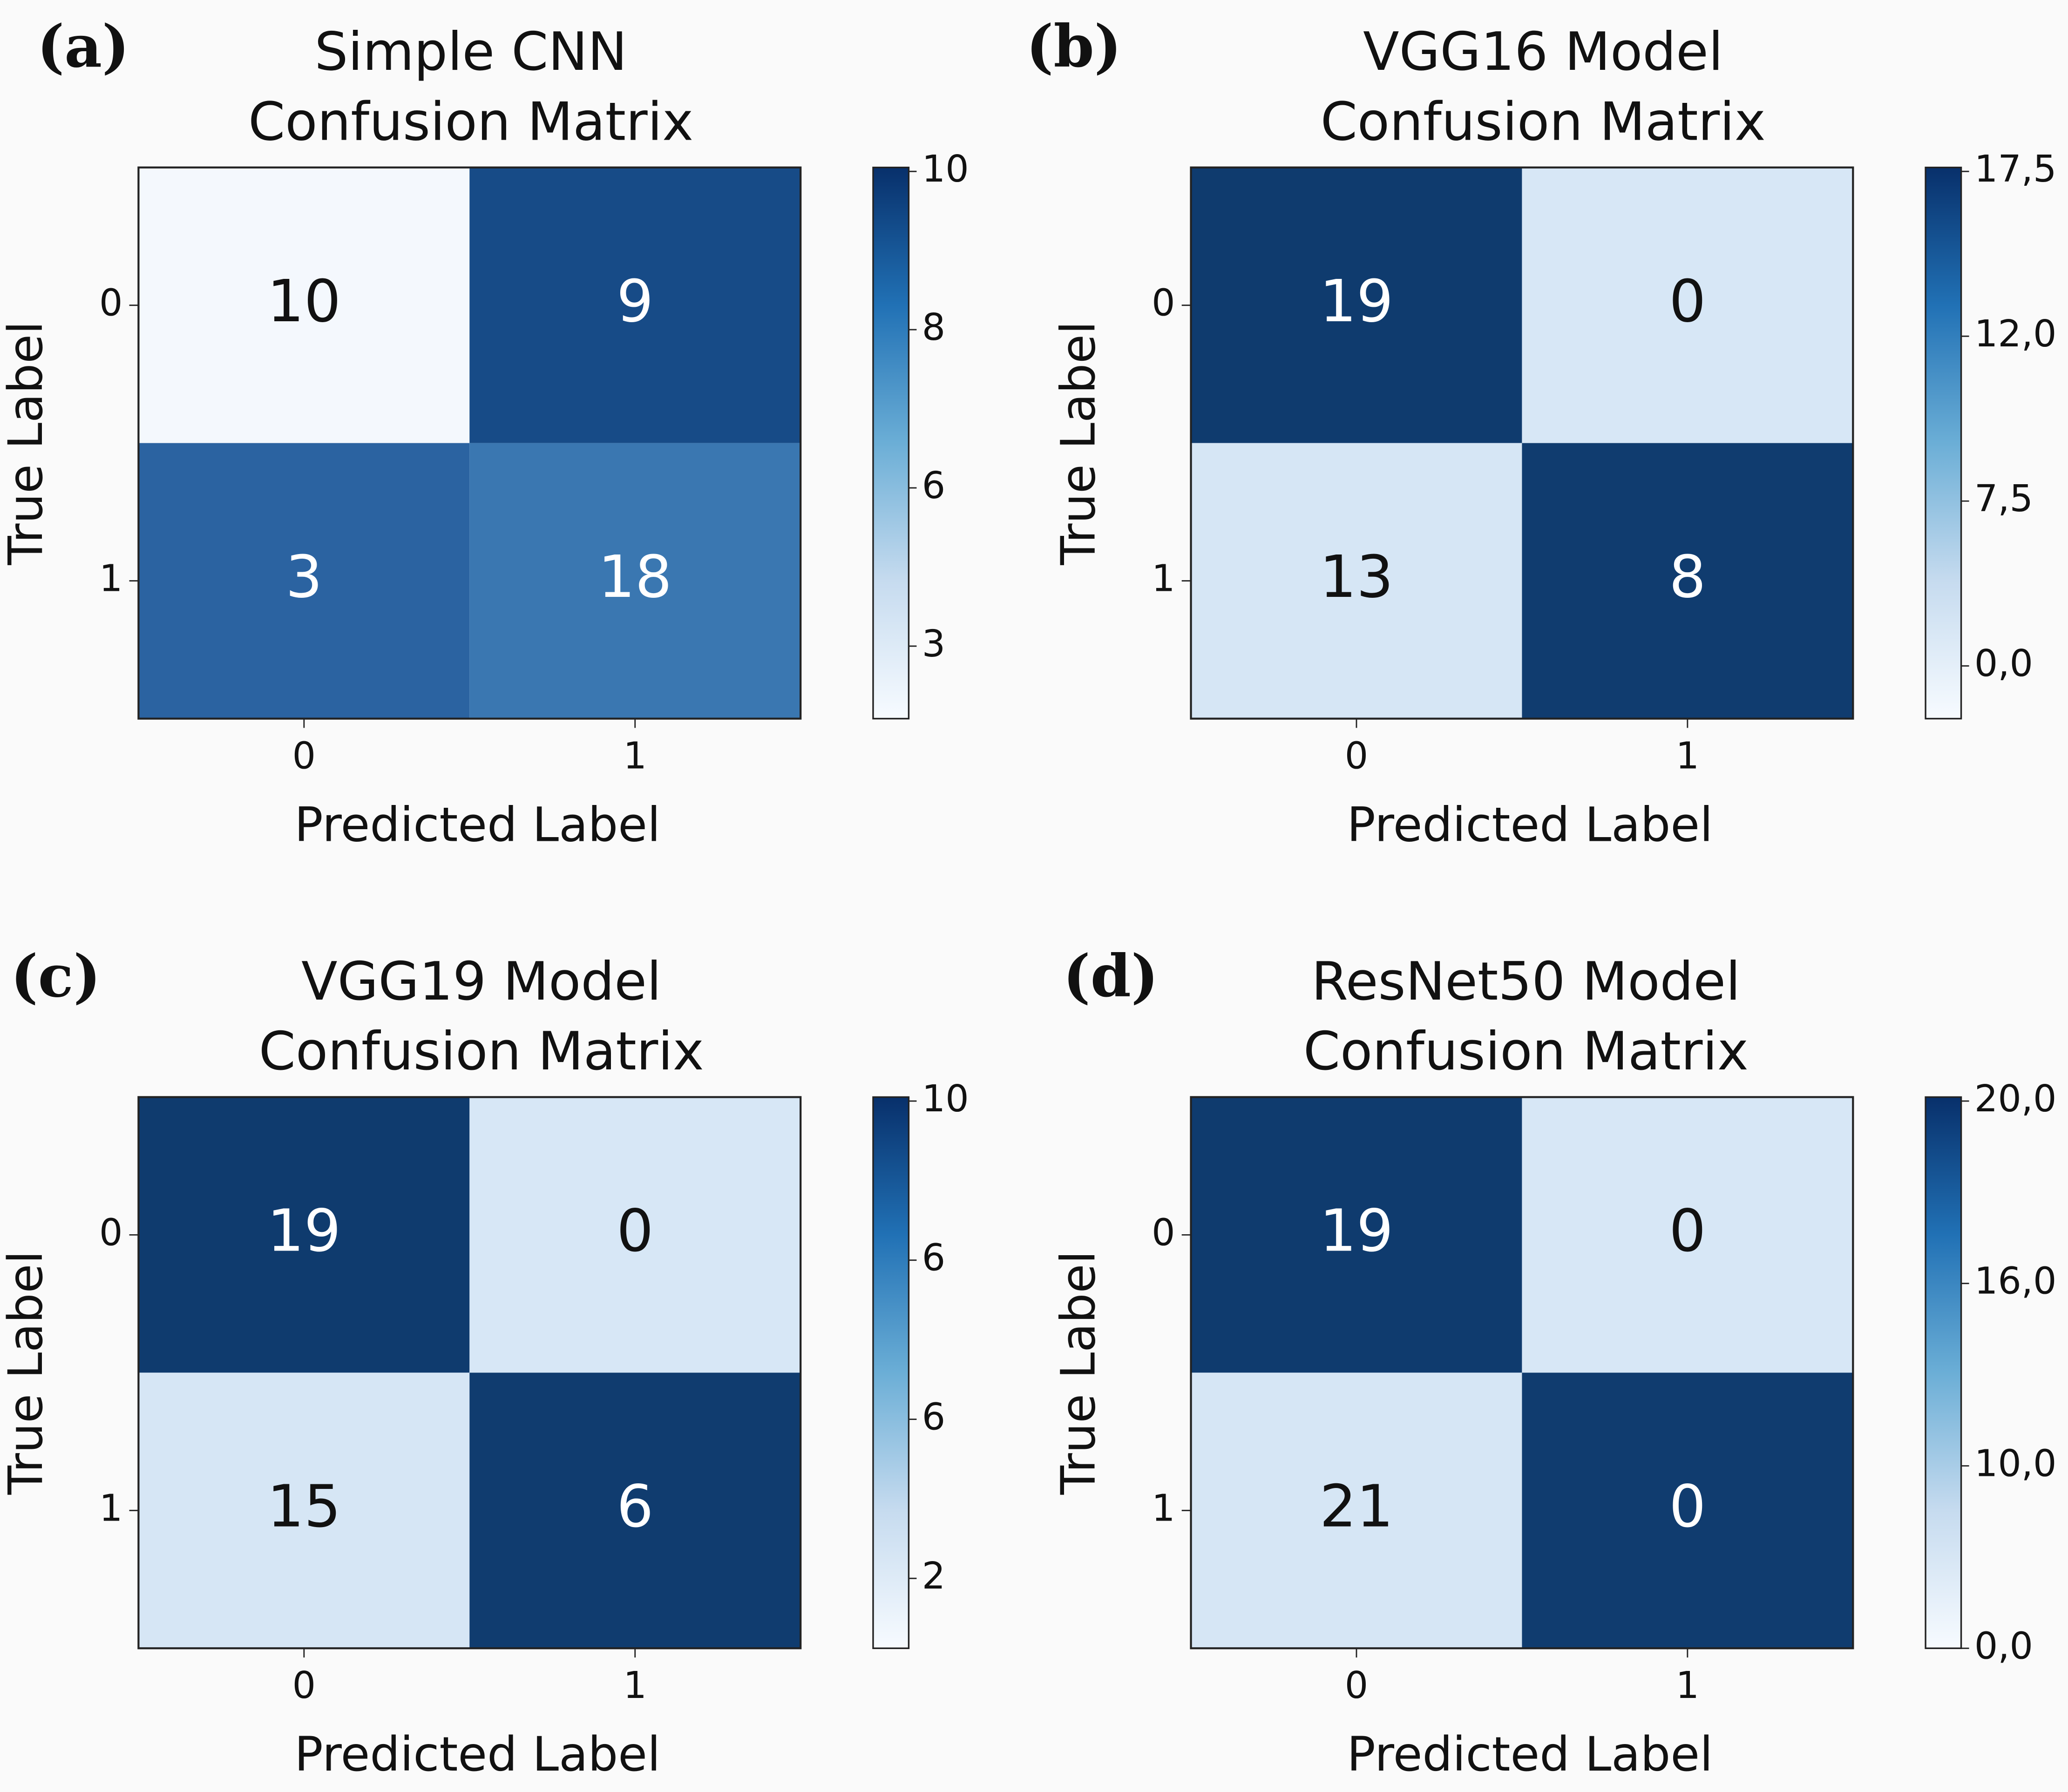 The height and width of the screenshot is (1792, 2068). I want to click on cell-value: 8, so click(1688, 577).